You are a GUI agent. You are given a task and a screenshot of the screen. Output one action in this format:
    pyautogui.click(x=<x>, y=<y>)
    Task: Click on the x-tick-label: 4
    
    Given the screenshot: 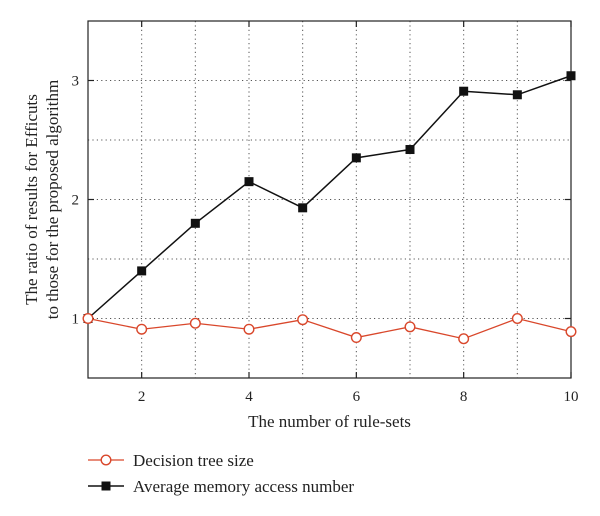 What is the action you would take?
    pyautogui.click(x=249, y=397)
    